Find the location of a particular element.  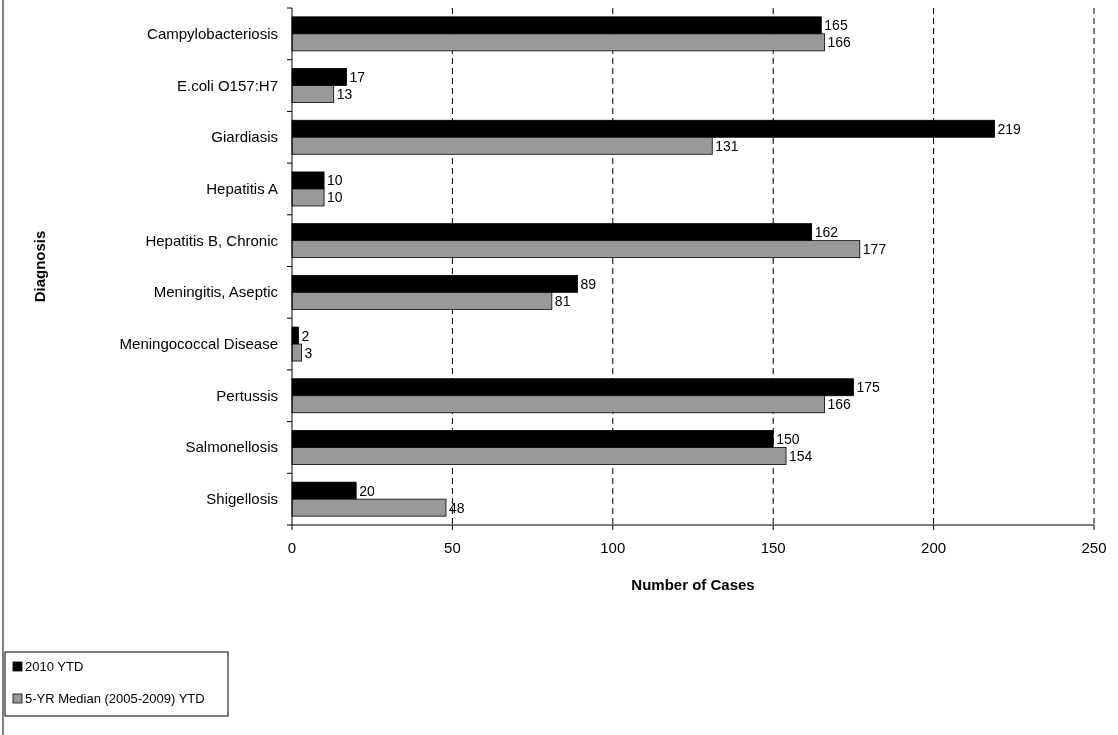

x-tick-label: 150 is located at coordinates (773, 547).